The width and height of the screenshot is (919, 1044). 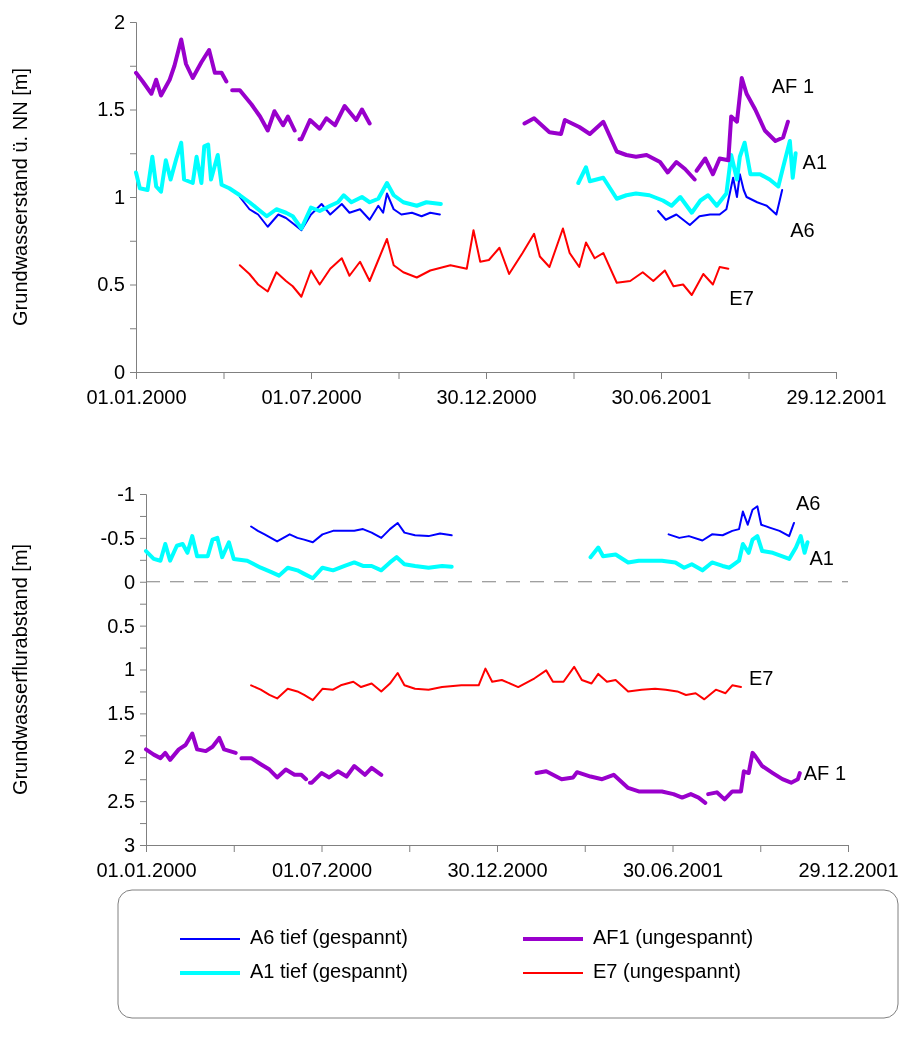 What do you see at coordinates (121, 801) in the screenshot?
I see `y-tick-label: 2.5` at bounding box center [121, 801].